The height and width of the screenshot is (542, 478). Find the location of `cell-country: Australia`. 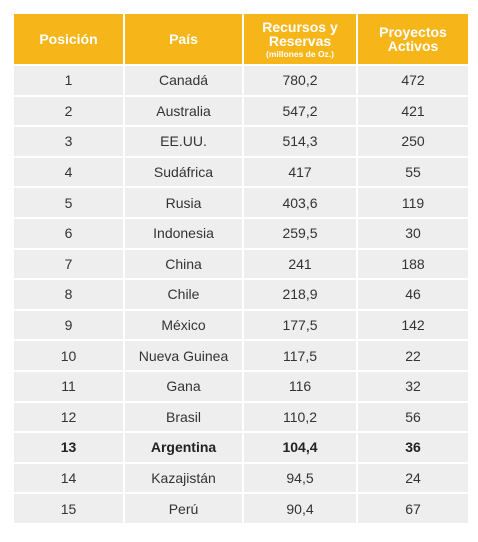

cell-country: Australia is located at coordinates (183, 111).